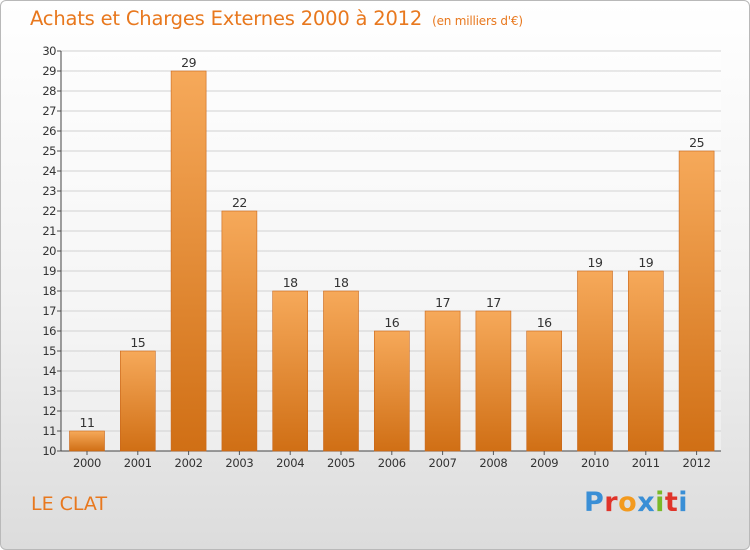  What do you see at coordinates (595, 262) in the screenshot?
I see `data-label-2010: 19` at bounding box center [595, 262].